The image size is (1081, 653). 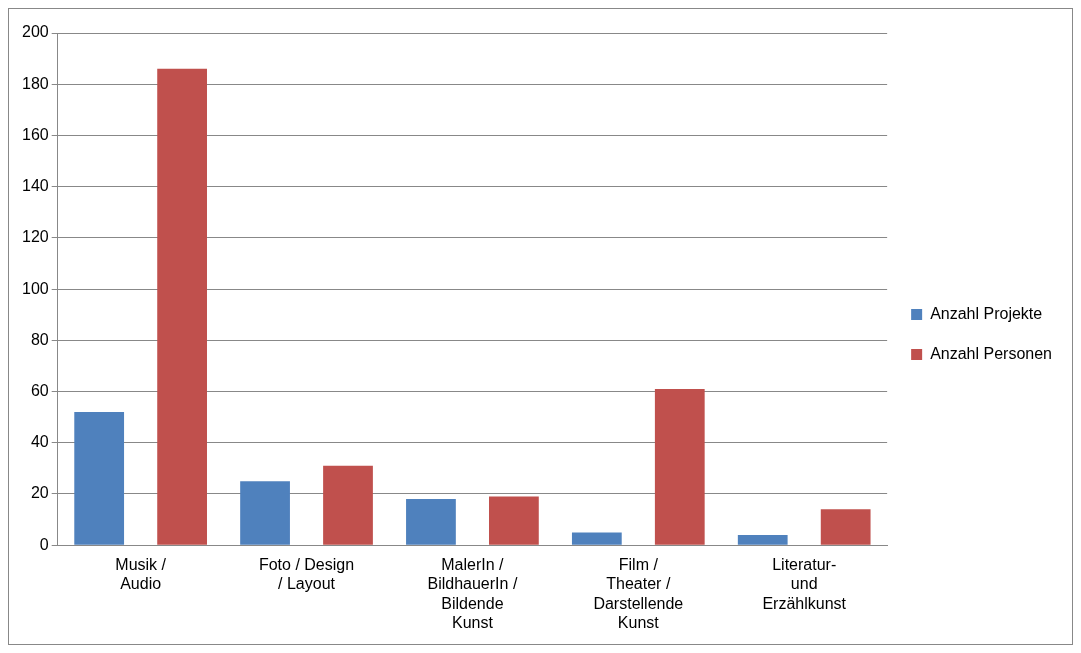 I want to click on y-tick-label: 80, so click(x=39, y=339).